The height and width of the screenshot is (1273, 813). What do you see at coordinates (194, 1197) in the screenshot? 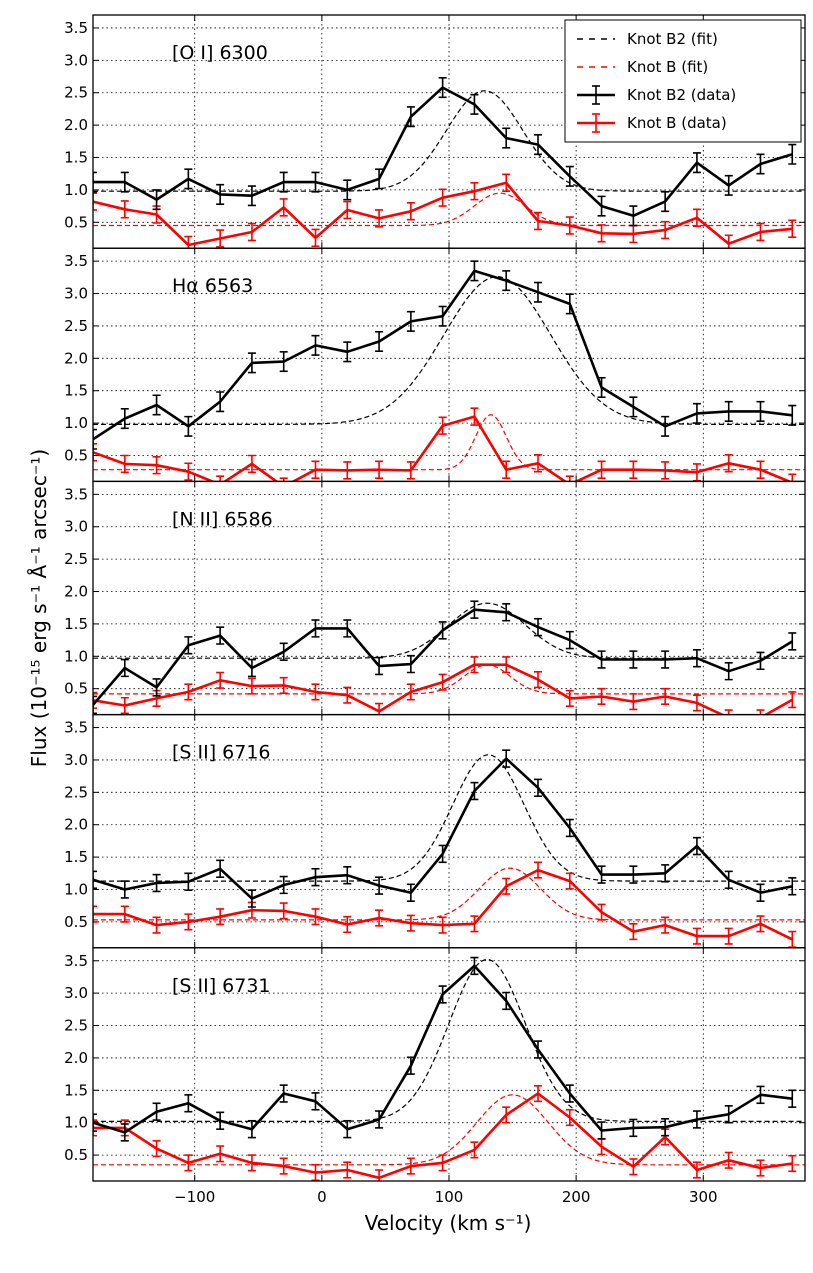
I see `x-tick-label: −100` at bounding box center [194, 1197].